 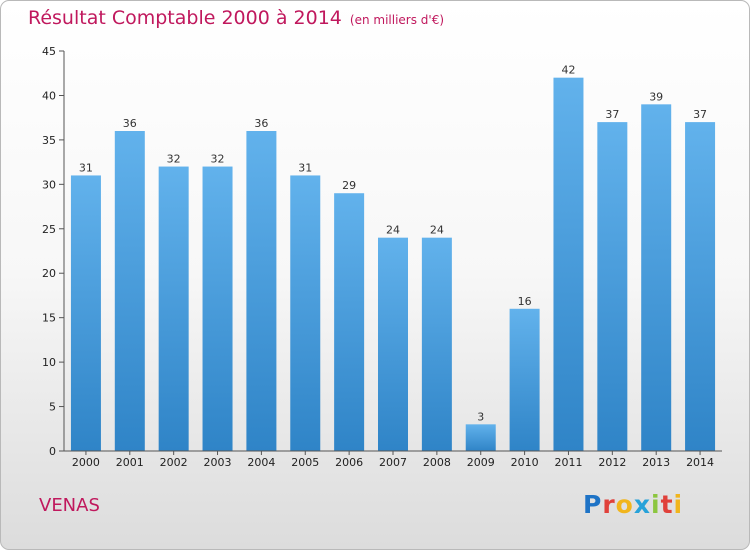 I want to click on y-tick-label: 35, so click(x=49, y=140).